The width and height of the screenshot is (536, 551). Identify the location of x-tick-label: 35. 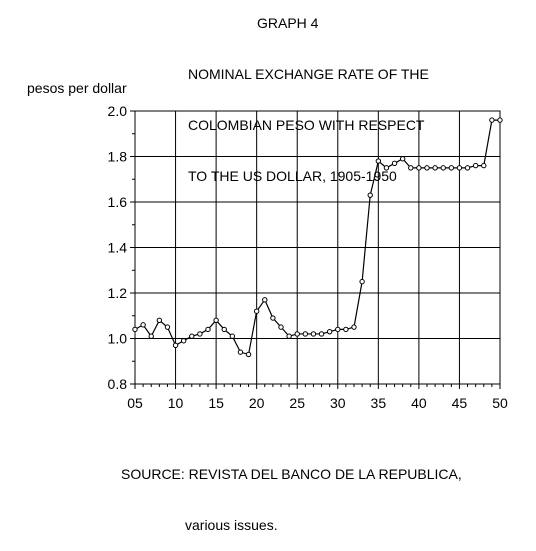
(379, 403).